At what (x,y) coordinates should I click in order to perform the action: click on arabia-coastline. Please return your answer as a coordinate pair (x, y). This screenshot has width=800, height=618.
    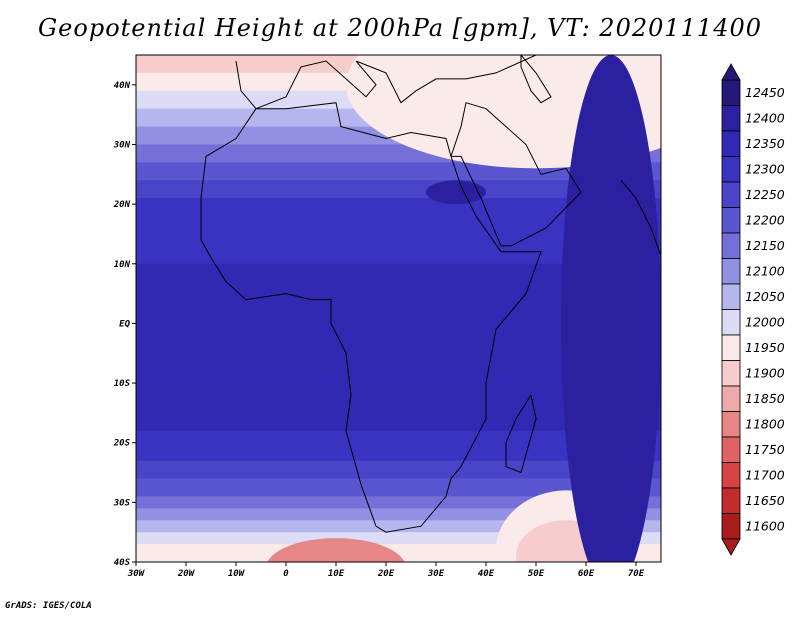
    Looking at the image, I should click on (516, 174).